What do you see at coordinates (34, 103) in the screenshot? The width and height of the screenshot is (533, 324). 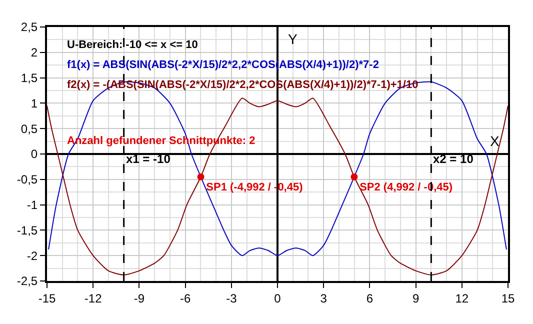 I see `y-tick-label: 1` at bounding box center [34, 103].